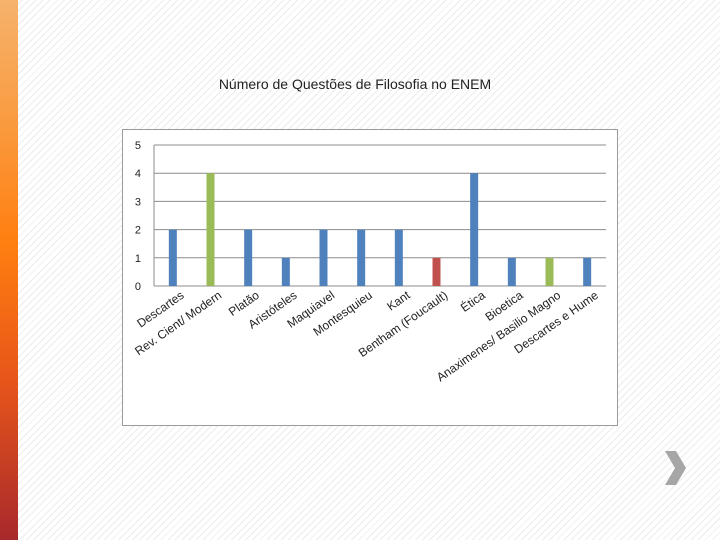 Image resolution: width=720 pixels, height=540 pixels. I want to click on chevron-right-shape, so click(675, 468).